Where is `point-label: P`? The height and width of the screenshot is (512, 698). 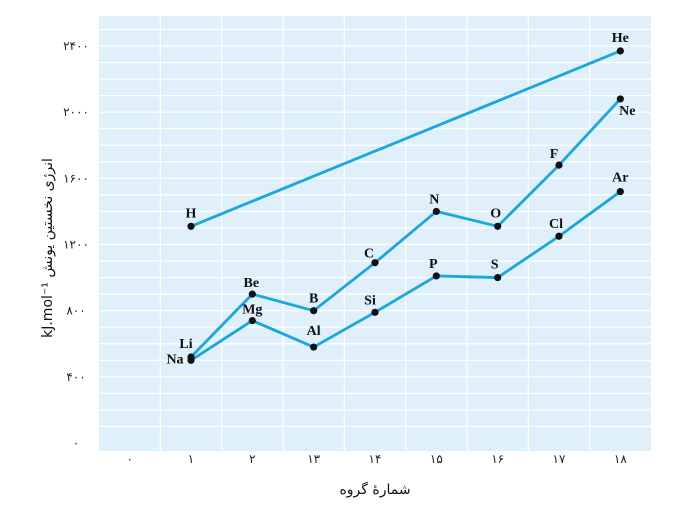
point-label: P is located at coordinates (433, 264).